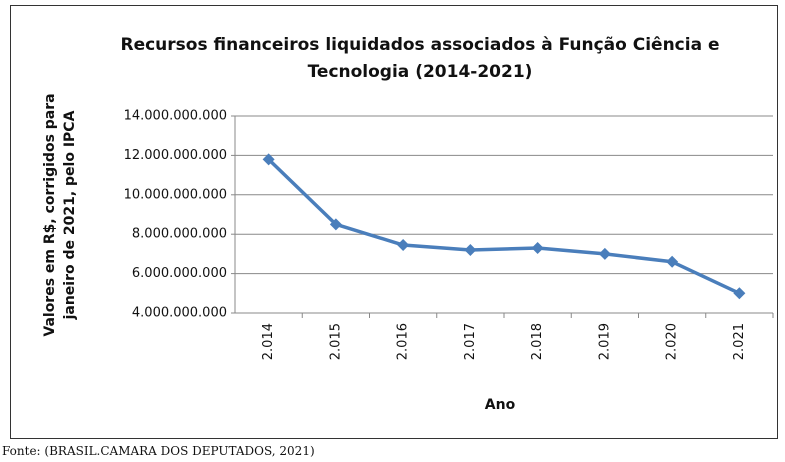 The height and width of the screenshot is (462, 785). What do you see at coordinates (537, 341) in the screenshot?
I see `x-tick-label: 2.018` at bounding box center [537, 341].